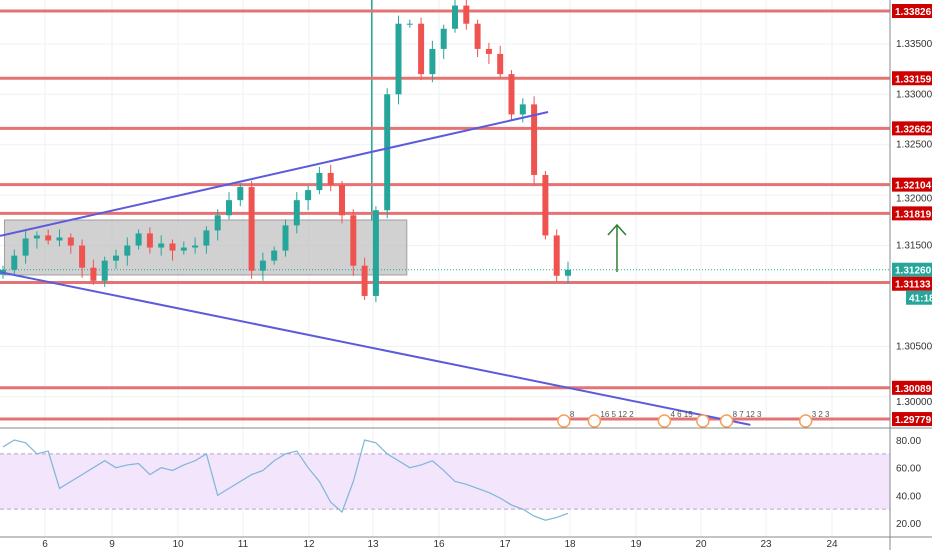  What do you see at coordinates (285, 480) in the screenshot?
I see `rsi-line` at bounding box center [285, 480].